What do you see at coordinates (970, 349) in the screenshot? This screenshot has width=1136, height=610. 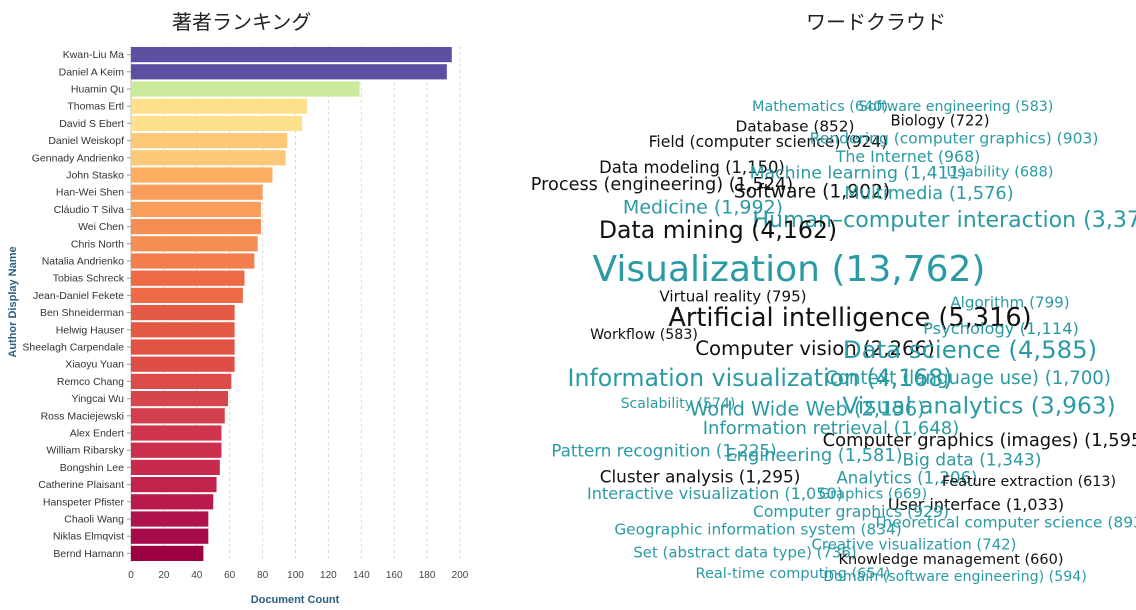 I see `word-cloud-term: Data science (4,585)` at bounding box center [970, 349].